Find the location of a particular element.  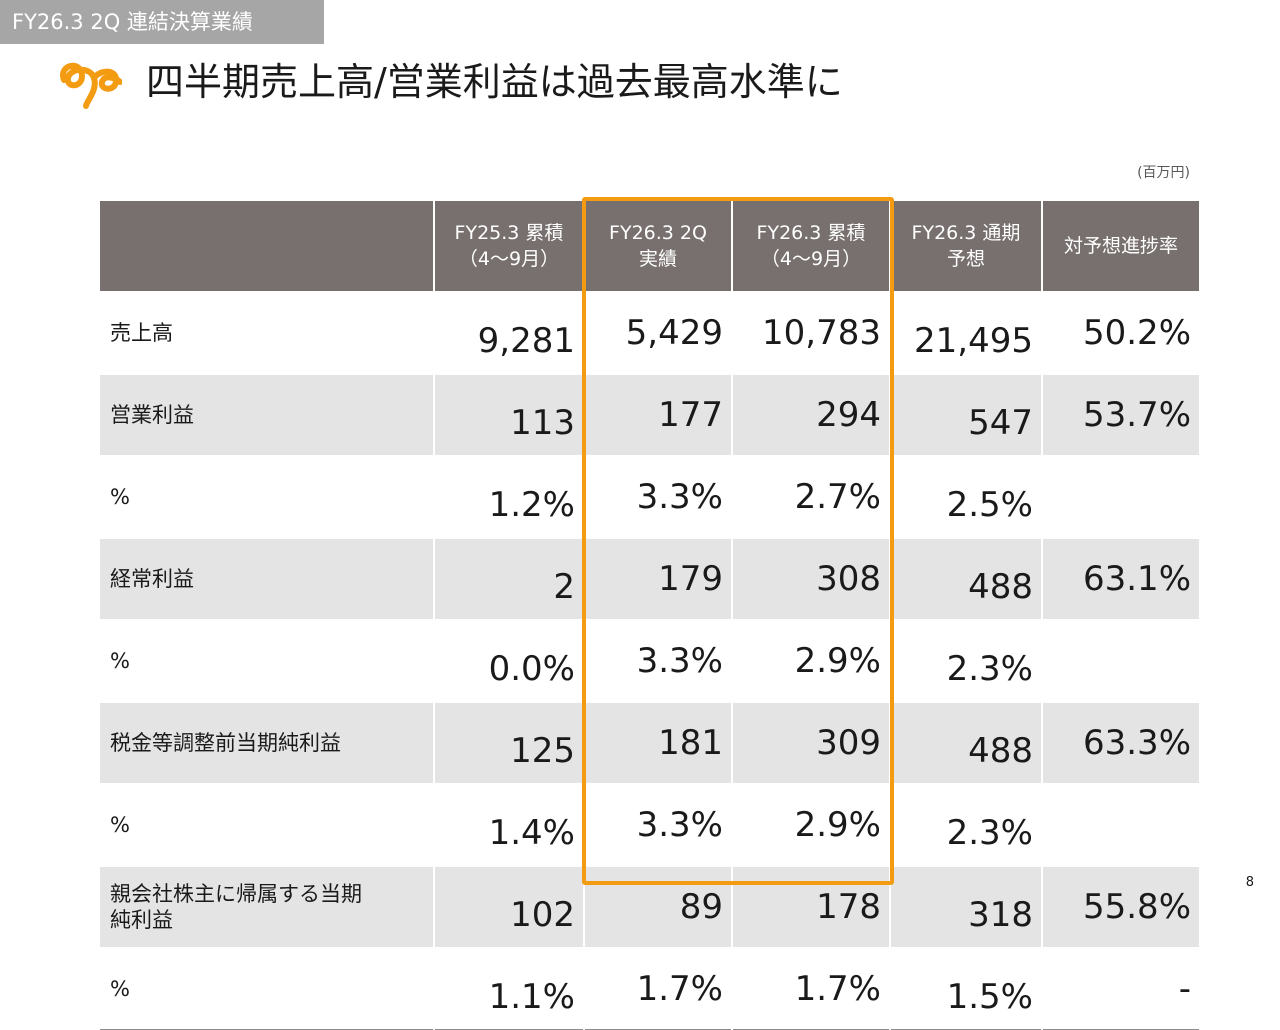

table-row: 売上高 9,281 5,429 10,783 21,495 50.2% is located at coordinates (649, 332).